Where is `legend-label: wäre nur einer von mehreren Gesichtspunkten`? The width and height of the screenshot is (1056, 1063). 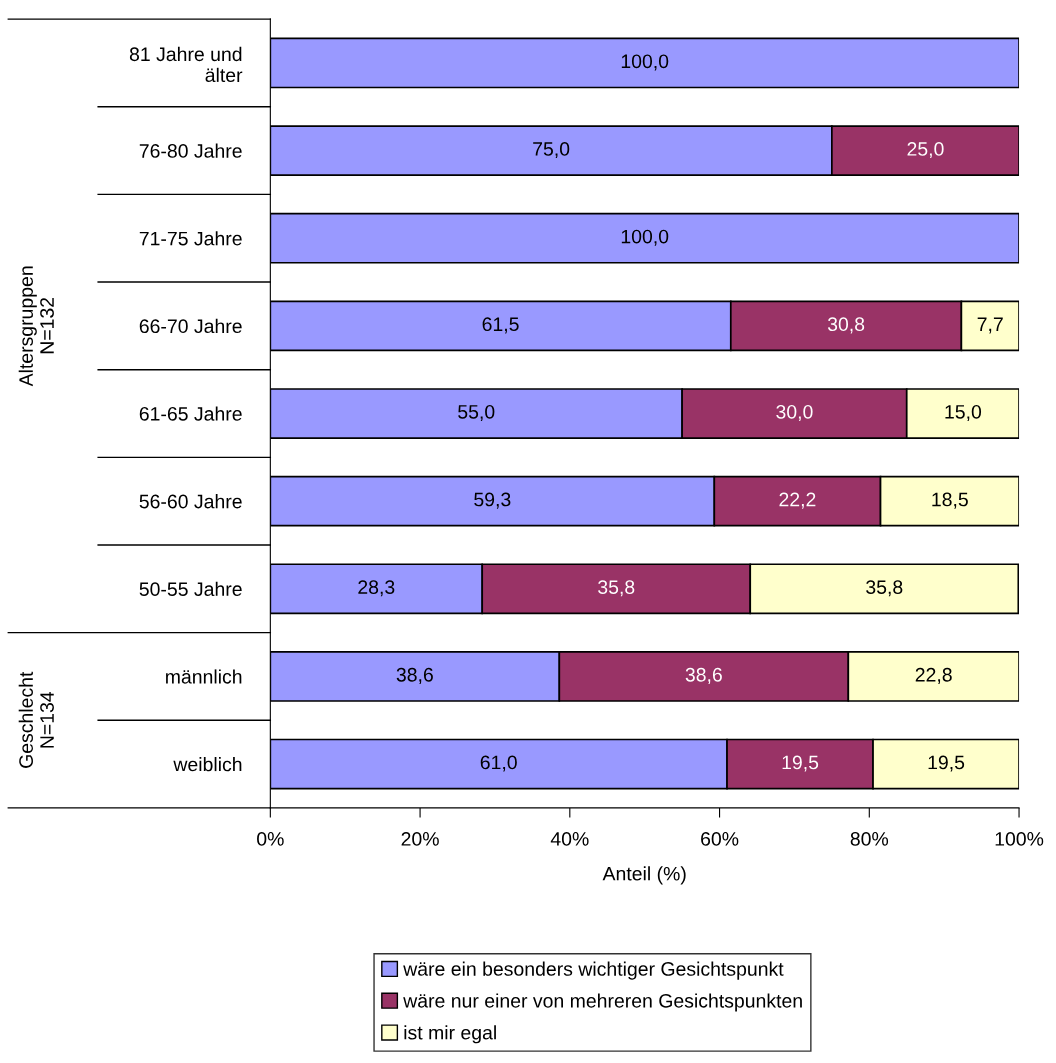
legend-label: wäre nur einer von mehreren Gesichtspunkten is located at coordinates (602, 1002).